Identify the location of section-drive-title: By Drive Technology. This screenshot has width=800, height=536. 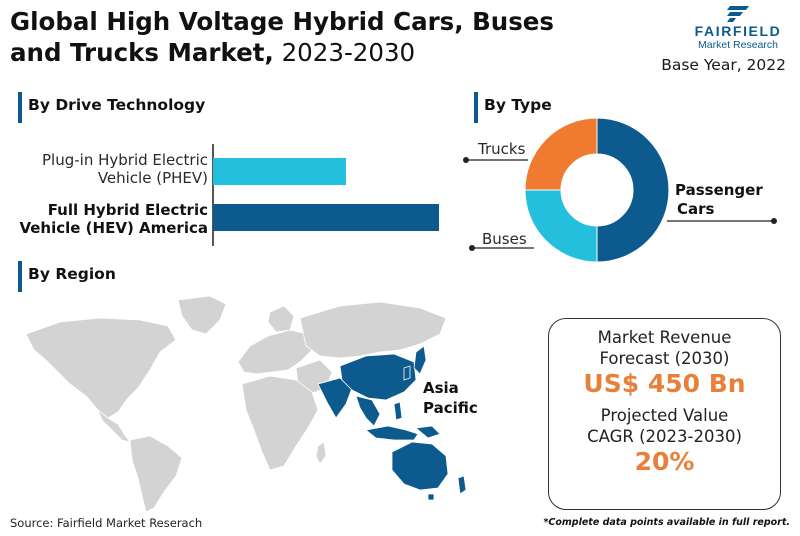
(117, 105).